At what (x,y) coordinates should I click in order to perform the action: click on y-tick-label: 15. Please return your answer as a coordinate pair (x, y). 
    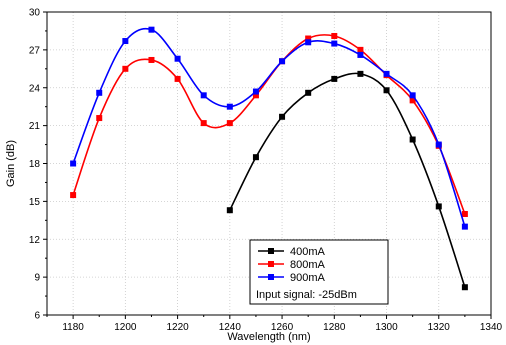
    Looking at the image, I should click on (35, 202).